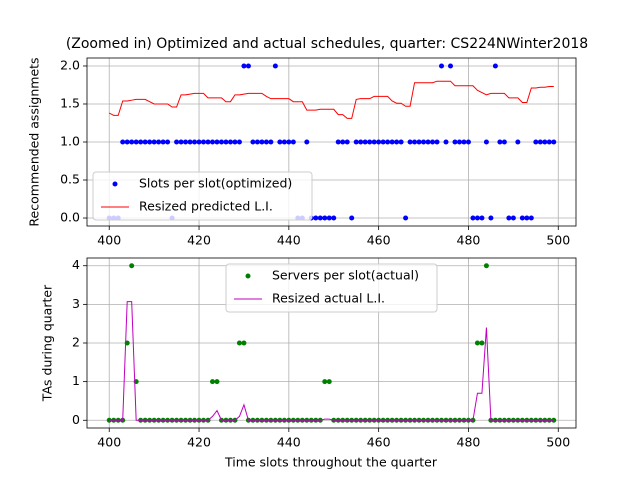 This screenshot has height=480, width=640. What do you see at coordinates (331, 99) in the screenshot?
I see `series-line` at bounding box center [331, 99].